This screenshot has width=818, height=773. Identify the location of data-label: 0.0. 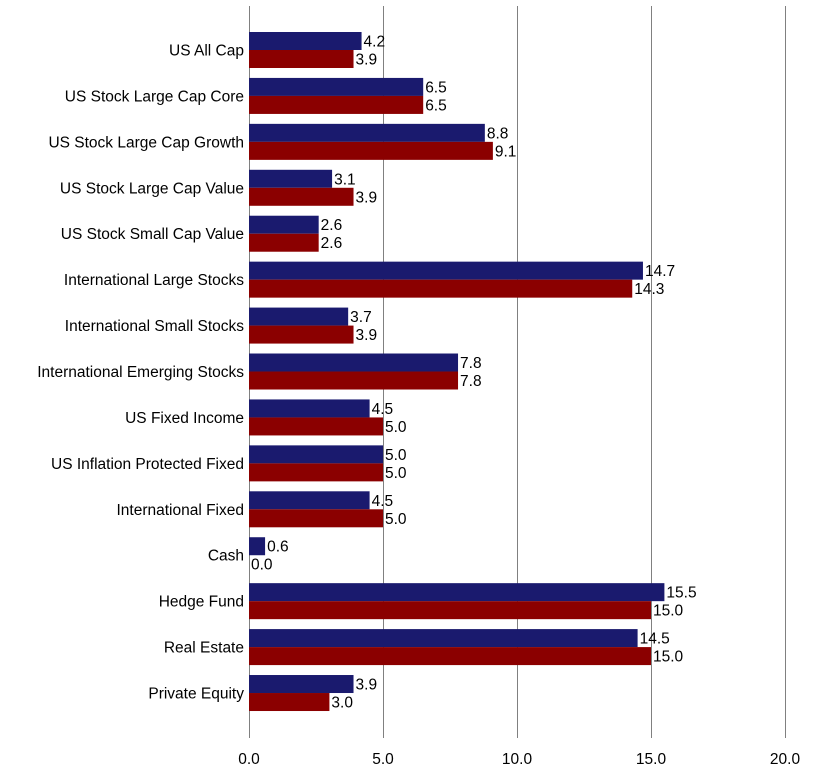
(262, 565).